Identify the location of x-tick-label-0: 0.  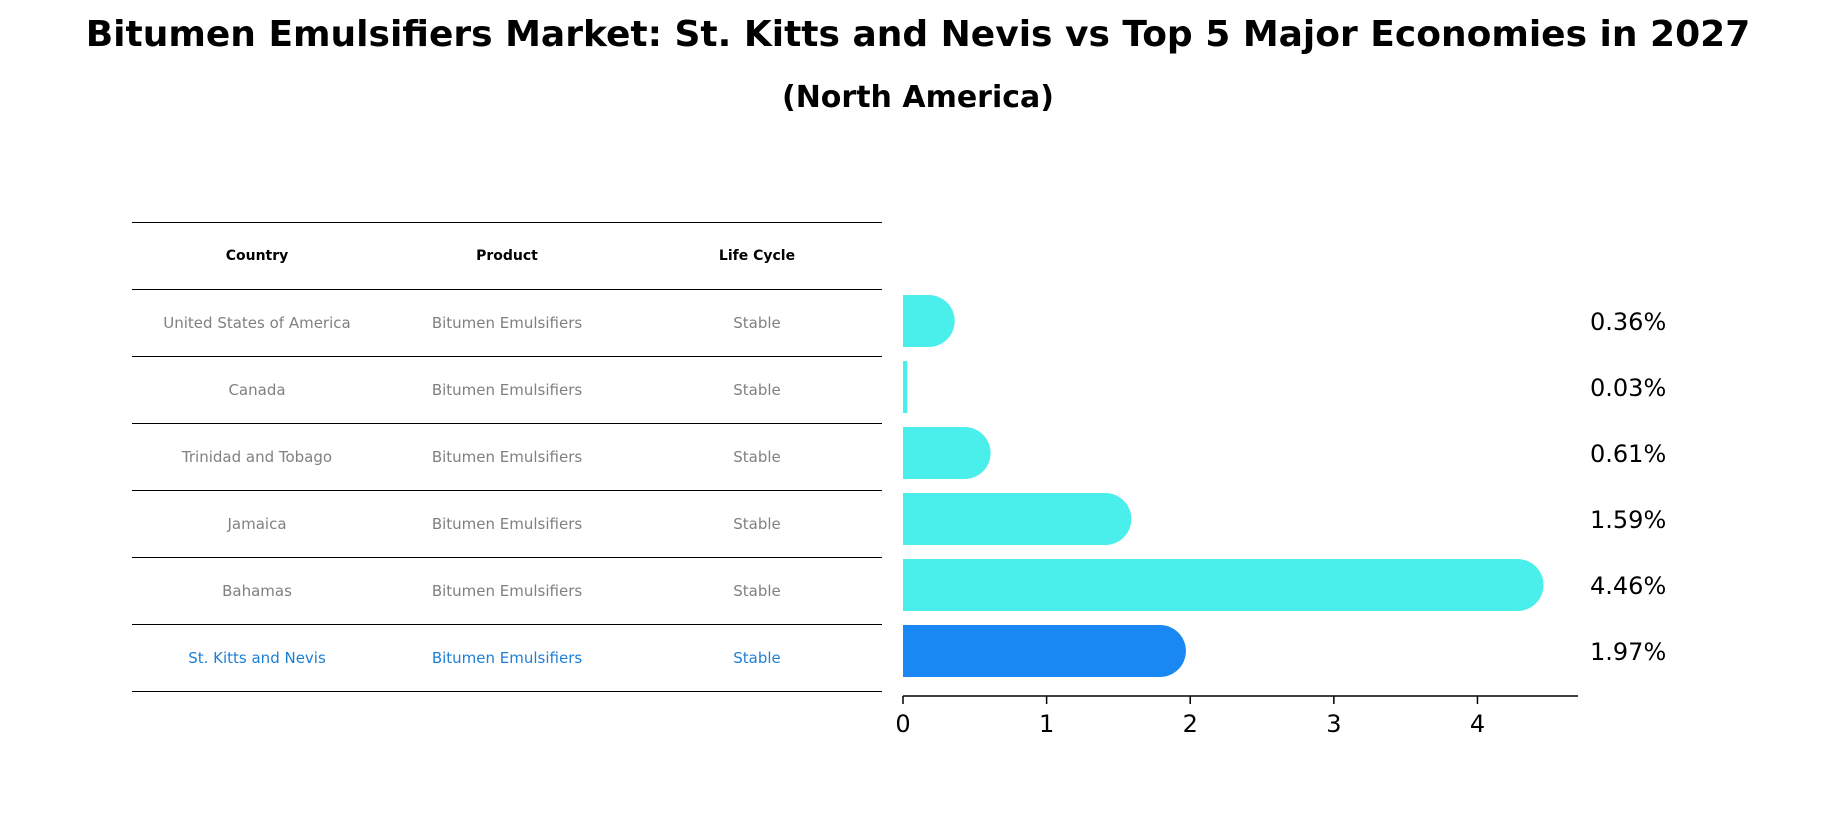
(902, 724).